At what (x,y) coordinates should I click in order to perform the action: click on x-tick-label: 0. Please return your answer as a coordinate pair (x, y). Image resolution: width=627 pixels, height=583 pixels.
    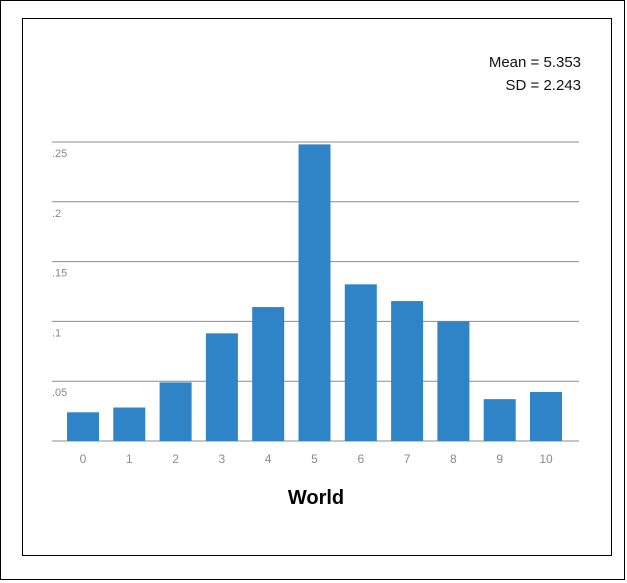
    Looking at the image, I should click on (83, 459).